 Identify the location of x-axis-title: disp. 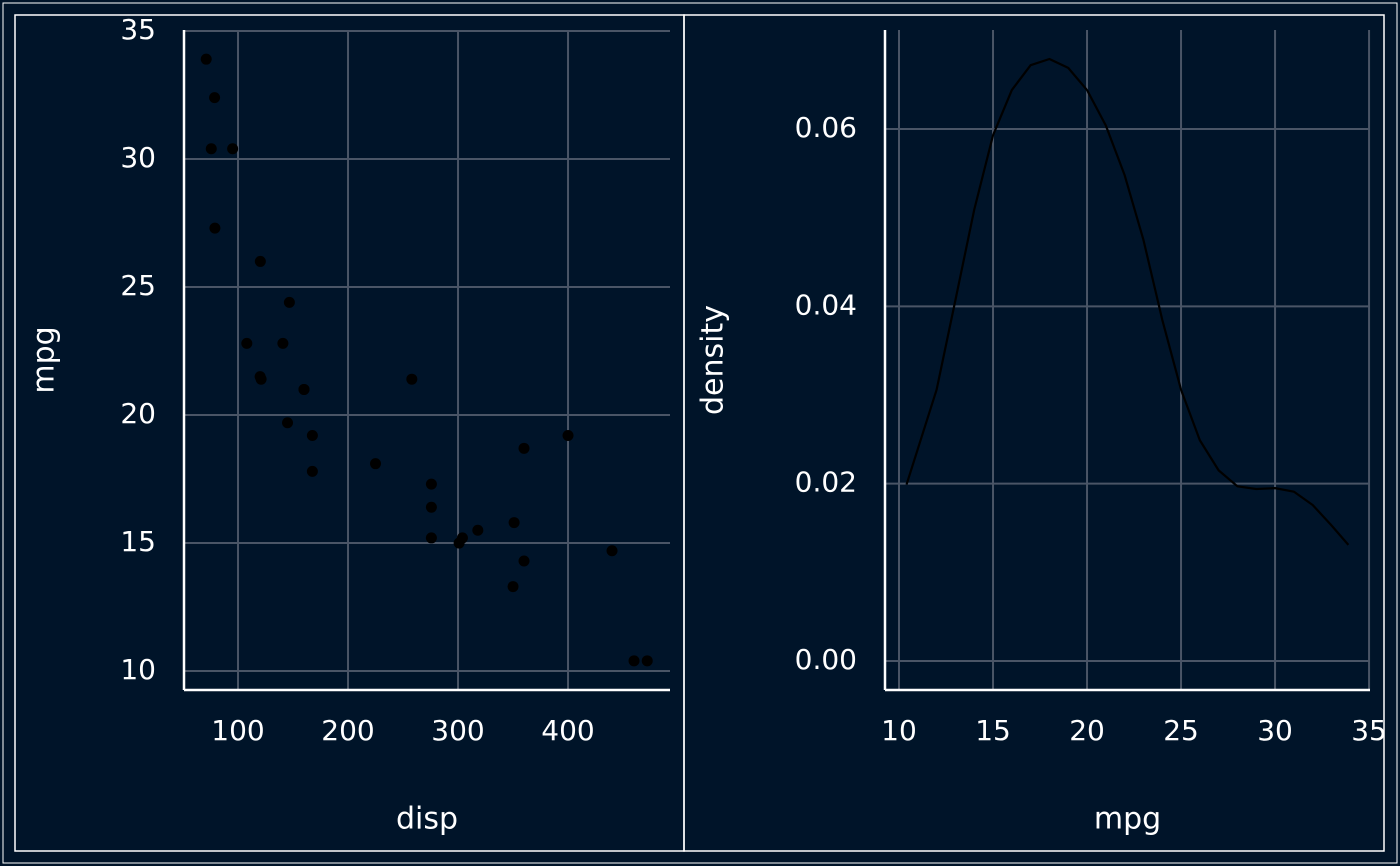
(427, 819).